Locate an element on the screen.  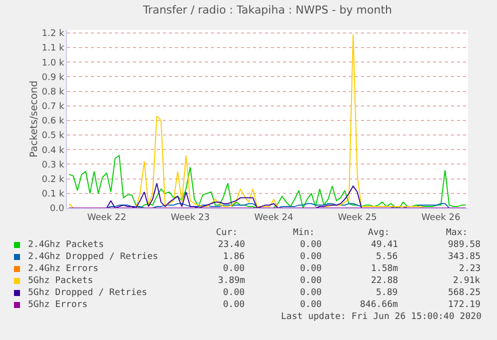
y-tick-label: 0.4 k is located at coordinates (53, 151).